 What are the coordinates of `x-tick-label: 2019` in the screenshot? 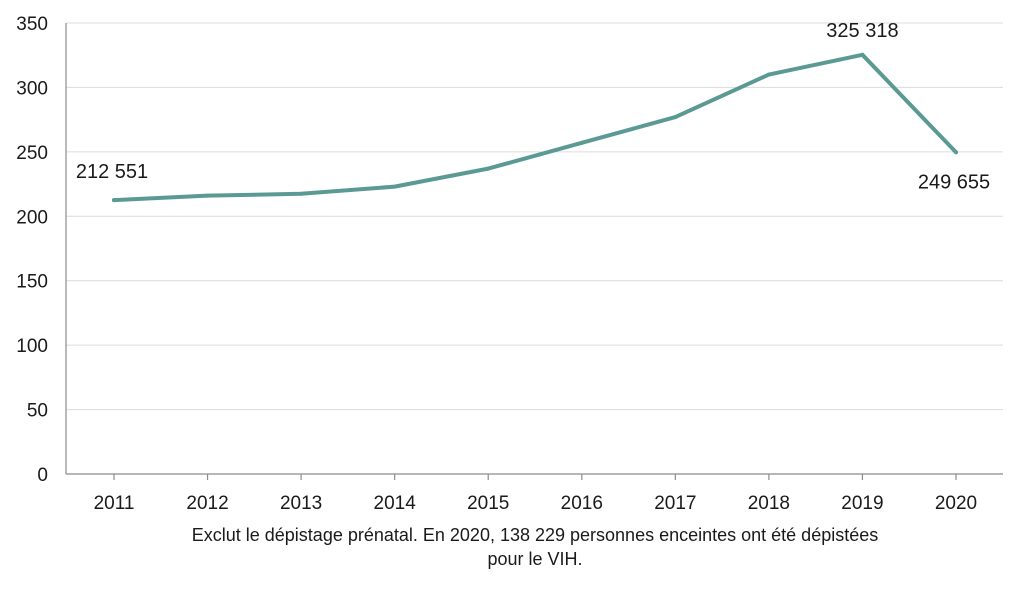 It's located at (862, 503).